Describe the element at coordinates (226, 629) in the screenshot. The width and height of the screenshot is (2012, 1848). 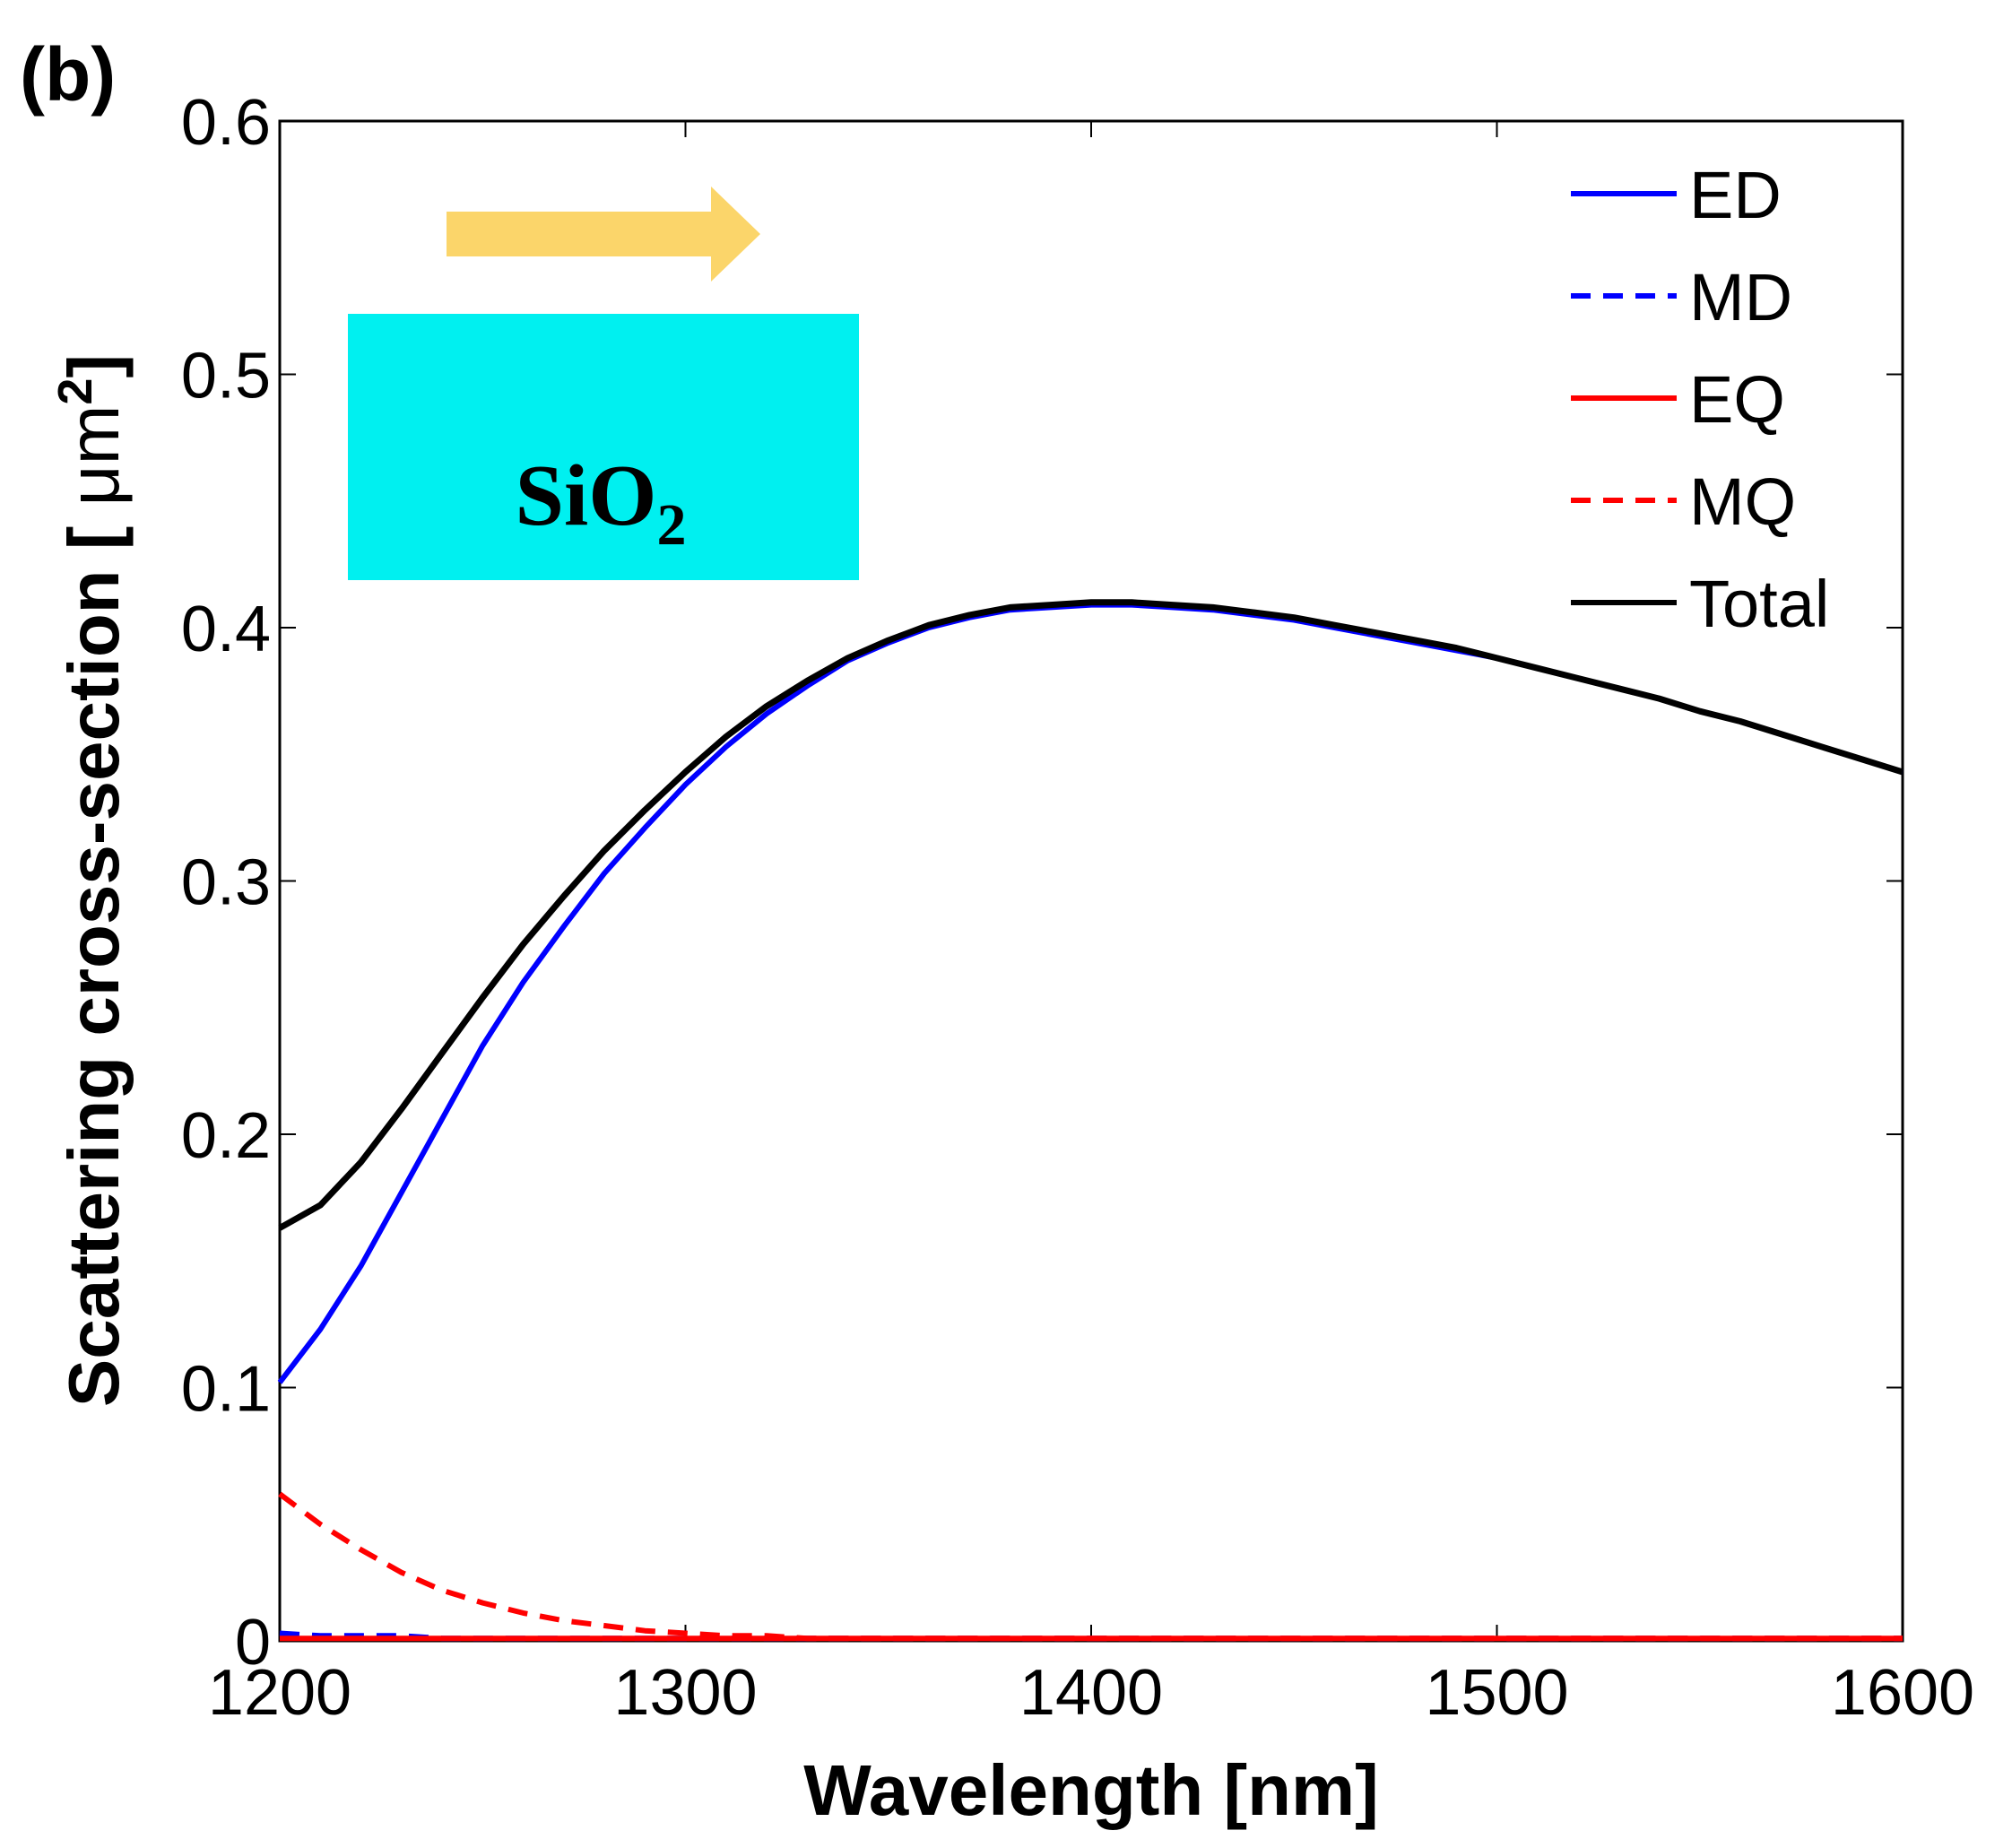
I see `y-tick-label: 0.4` at that location.